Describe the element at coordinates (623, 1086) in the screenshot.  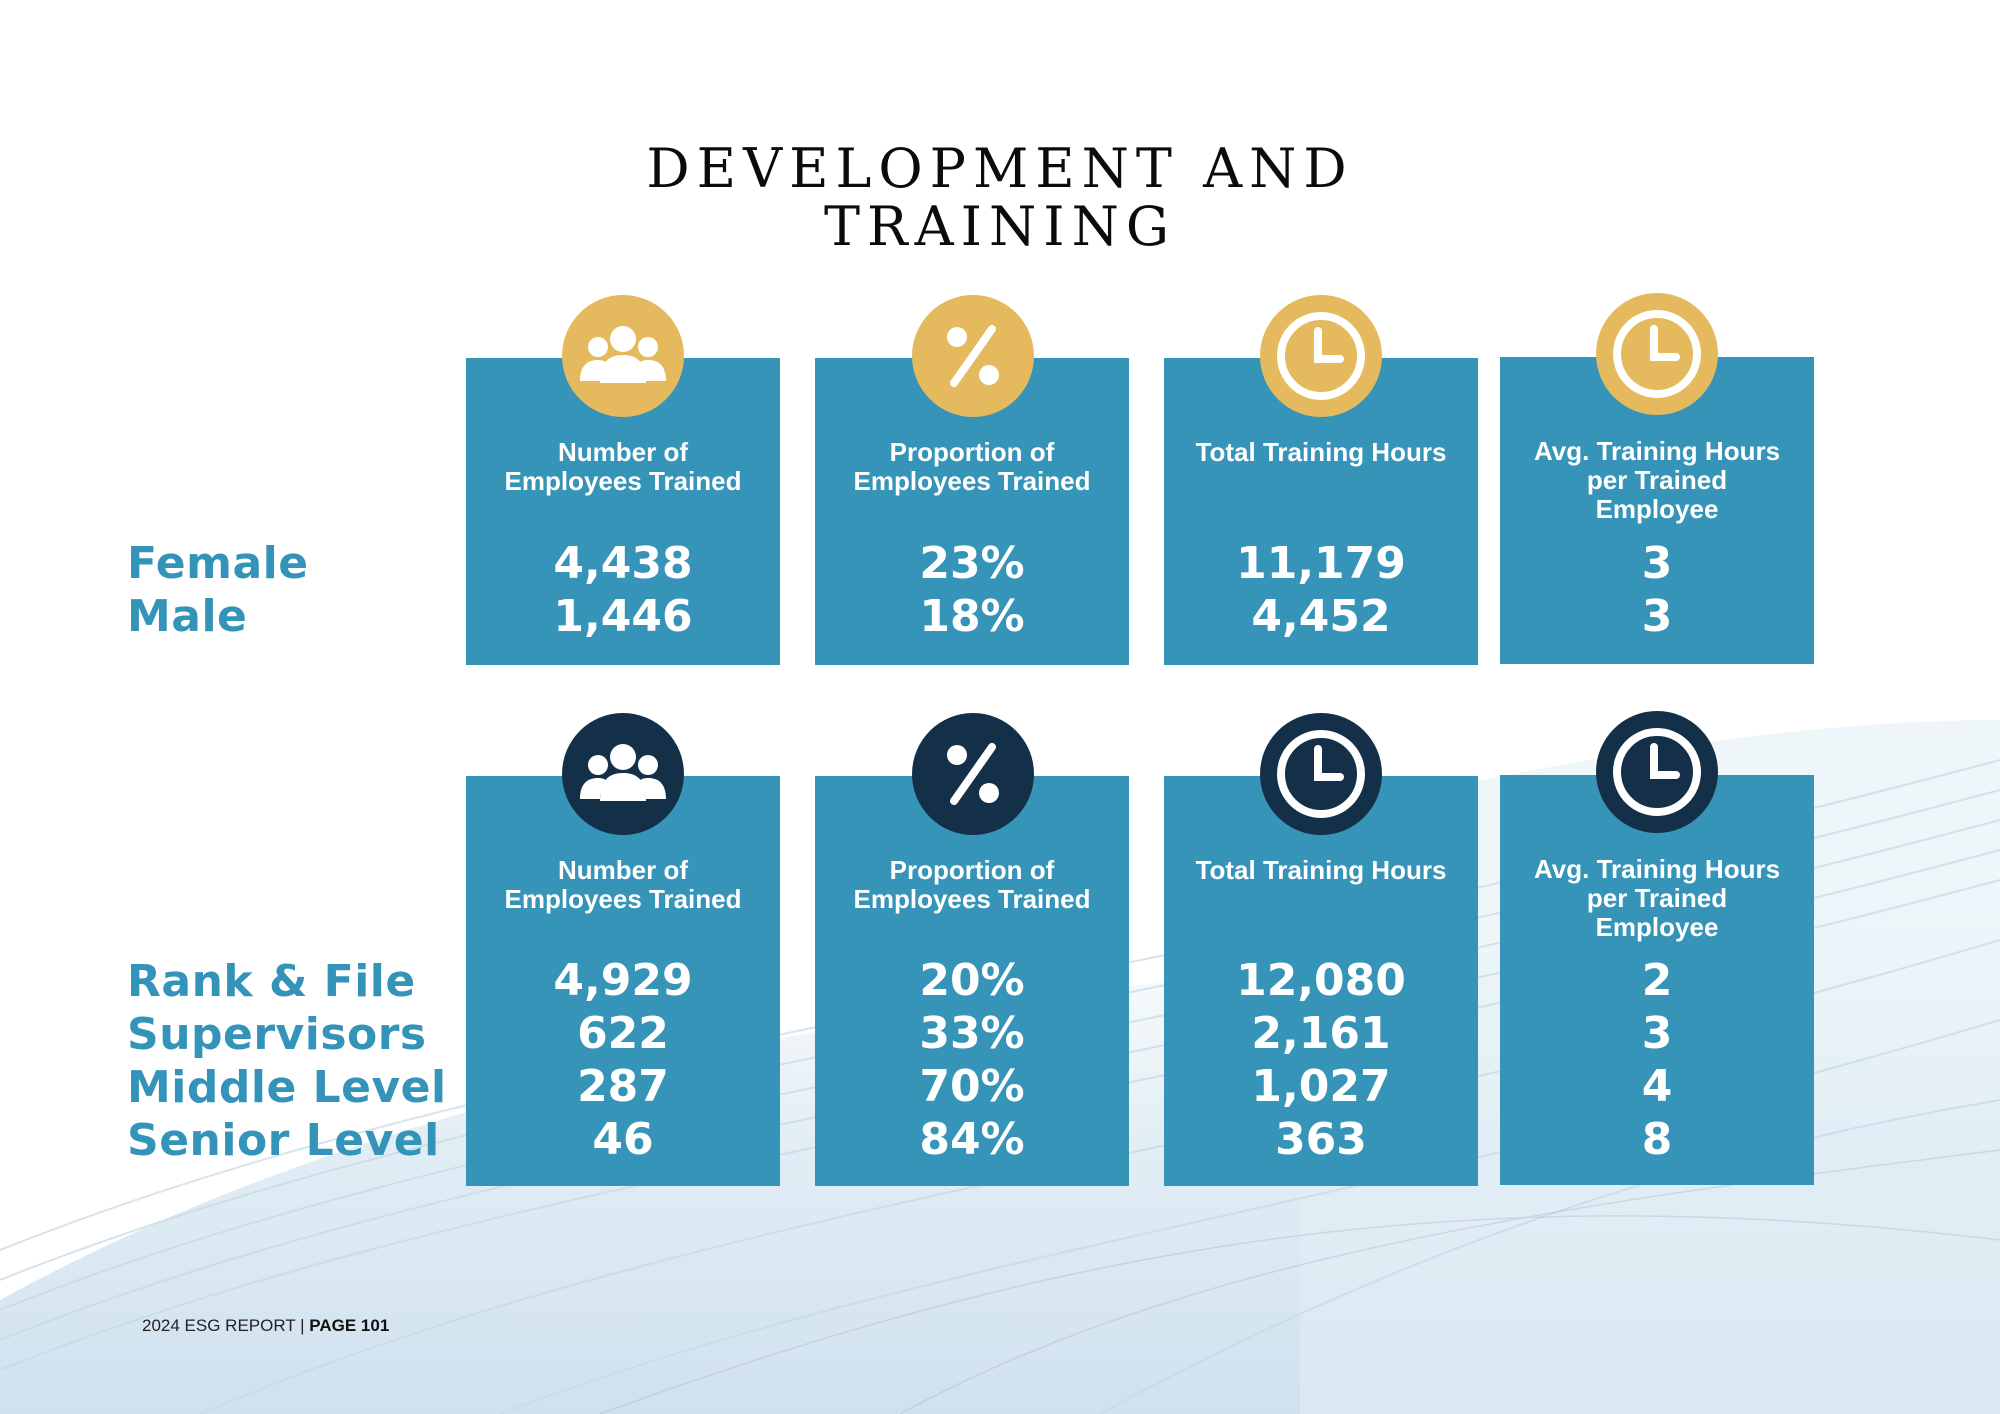
I see `value-middle-level: 287` at that location.